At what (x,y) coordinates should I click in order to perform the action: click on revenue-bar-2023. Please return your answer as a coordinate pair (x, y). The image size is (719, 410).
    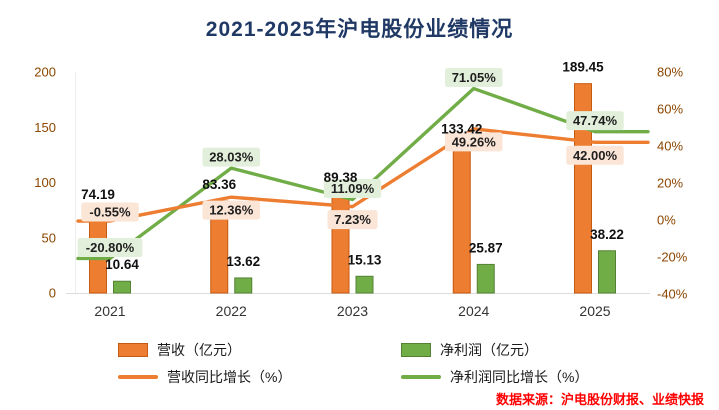
    Looking at the image, I should click on (340, 243).